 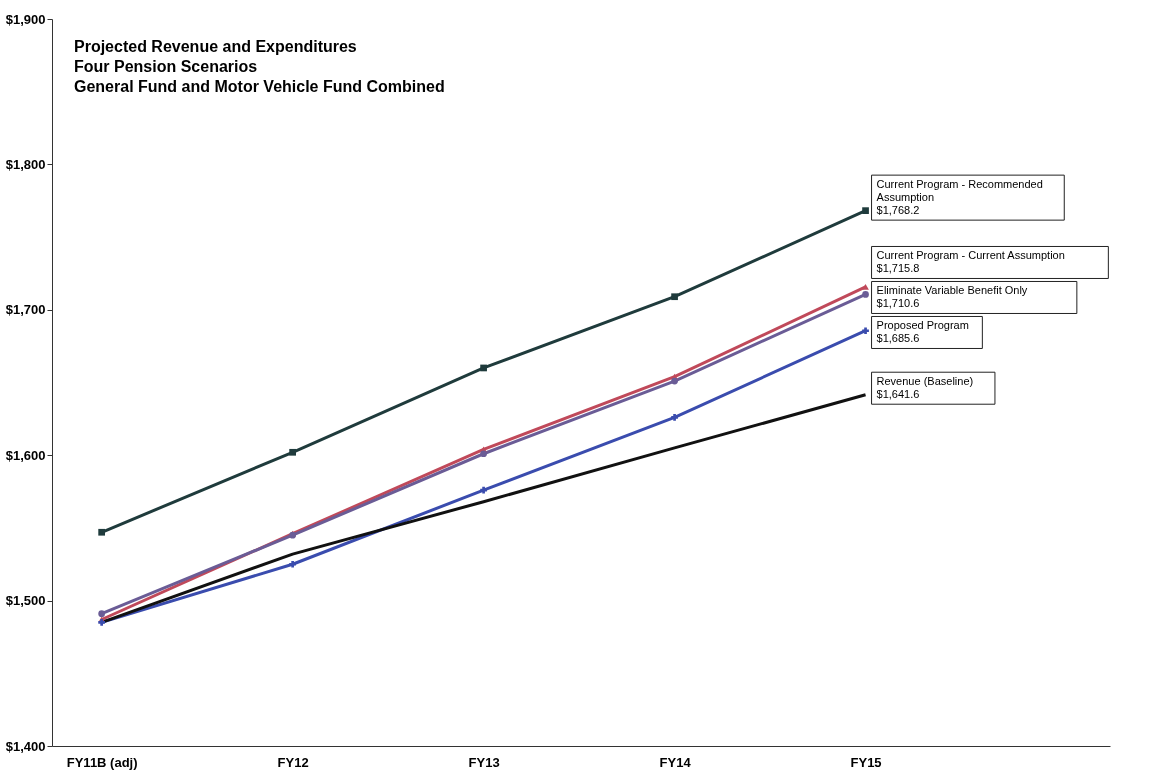 What do you see at coordinates (293, 762) in the screenshot?
I see `x-tick-label: FY12` at bounding box center [293, 762].